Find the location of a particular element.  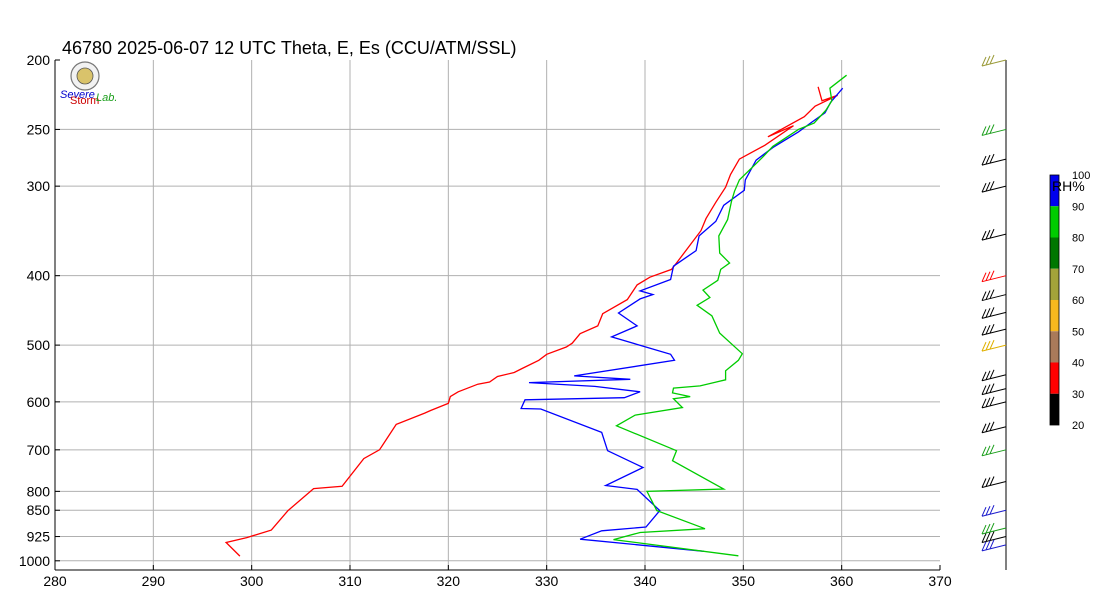

x-tick-label: 360 is located at coordinates (842, 581).